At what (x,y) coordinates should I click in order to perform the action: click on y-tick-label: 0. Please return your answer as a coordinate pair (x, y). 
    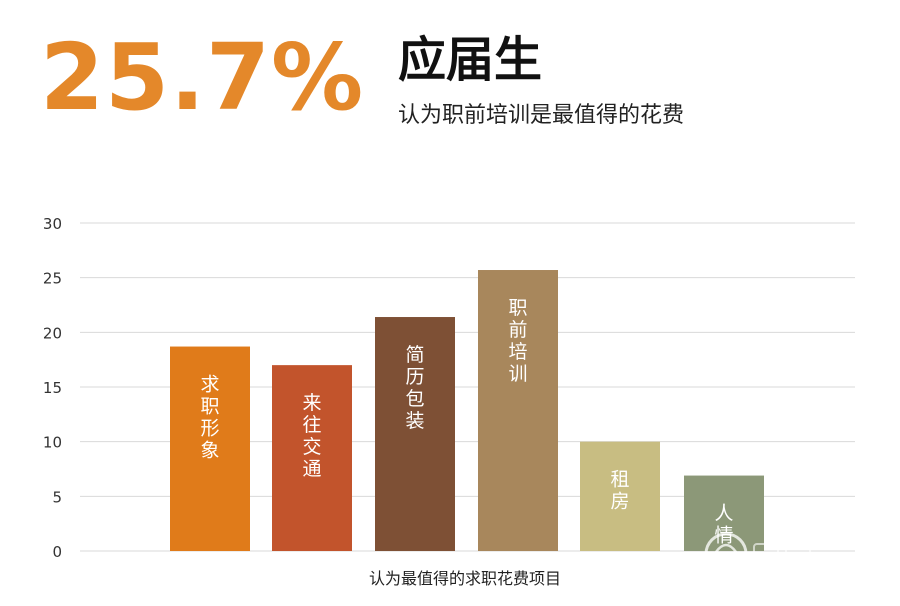
    Looking at the image, I should click on (57, 552).